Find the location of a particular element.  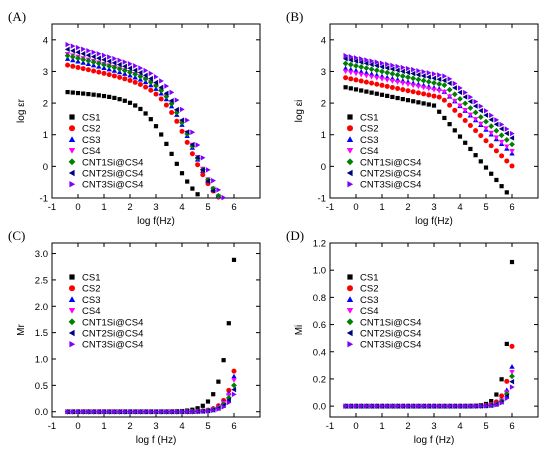

legend-label: CS3 is located at coordinates (369, 140).